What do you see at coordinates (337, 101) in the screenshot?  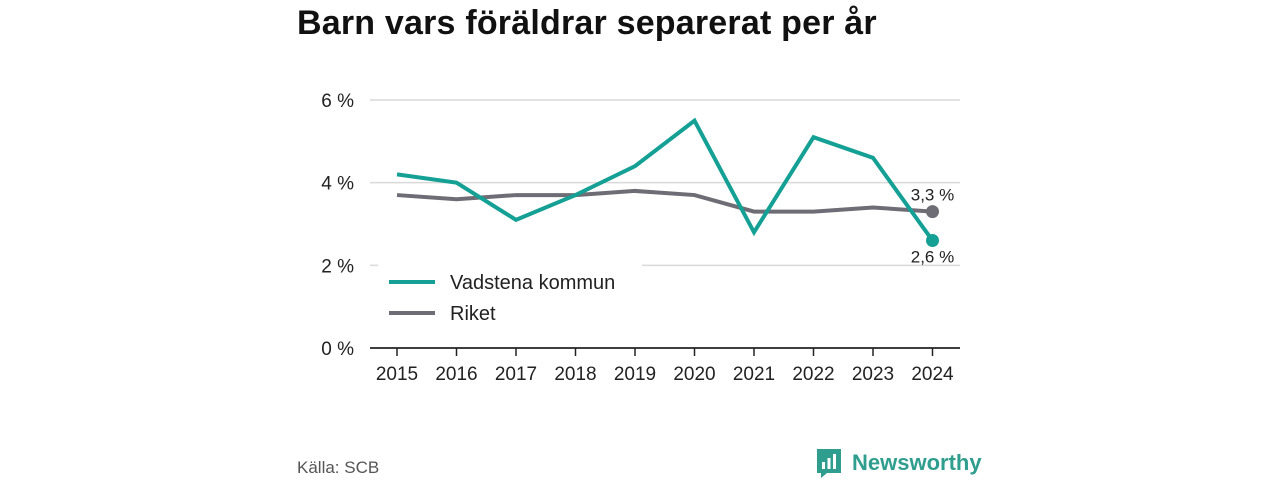 I see `y-tick-label: 6 %` at bounding box center [337, 101].